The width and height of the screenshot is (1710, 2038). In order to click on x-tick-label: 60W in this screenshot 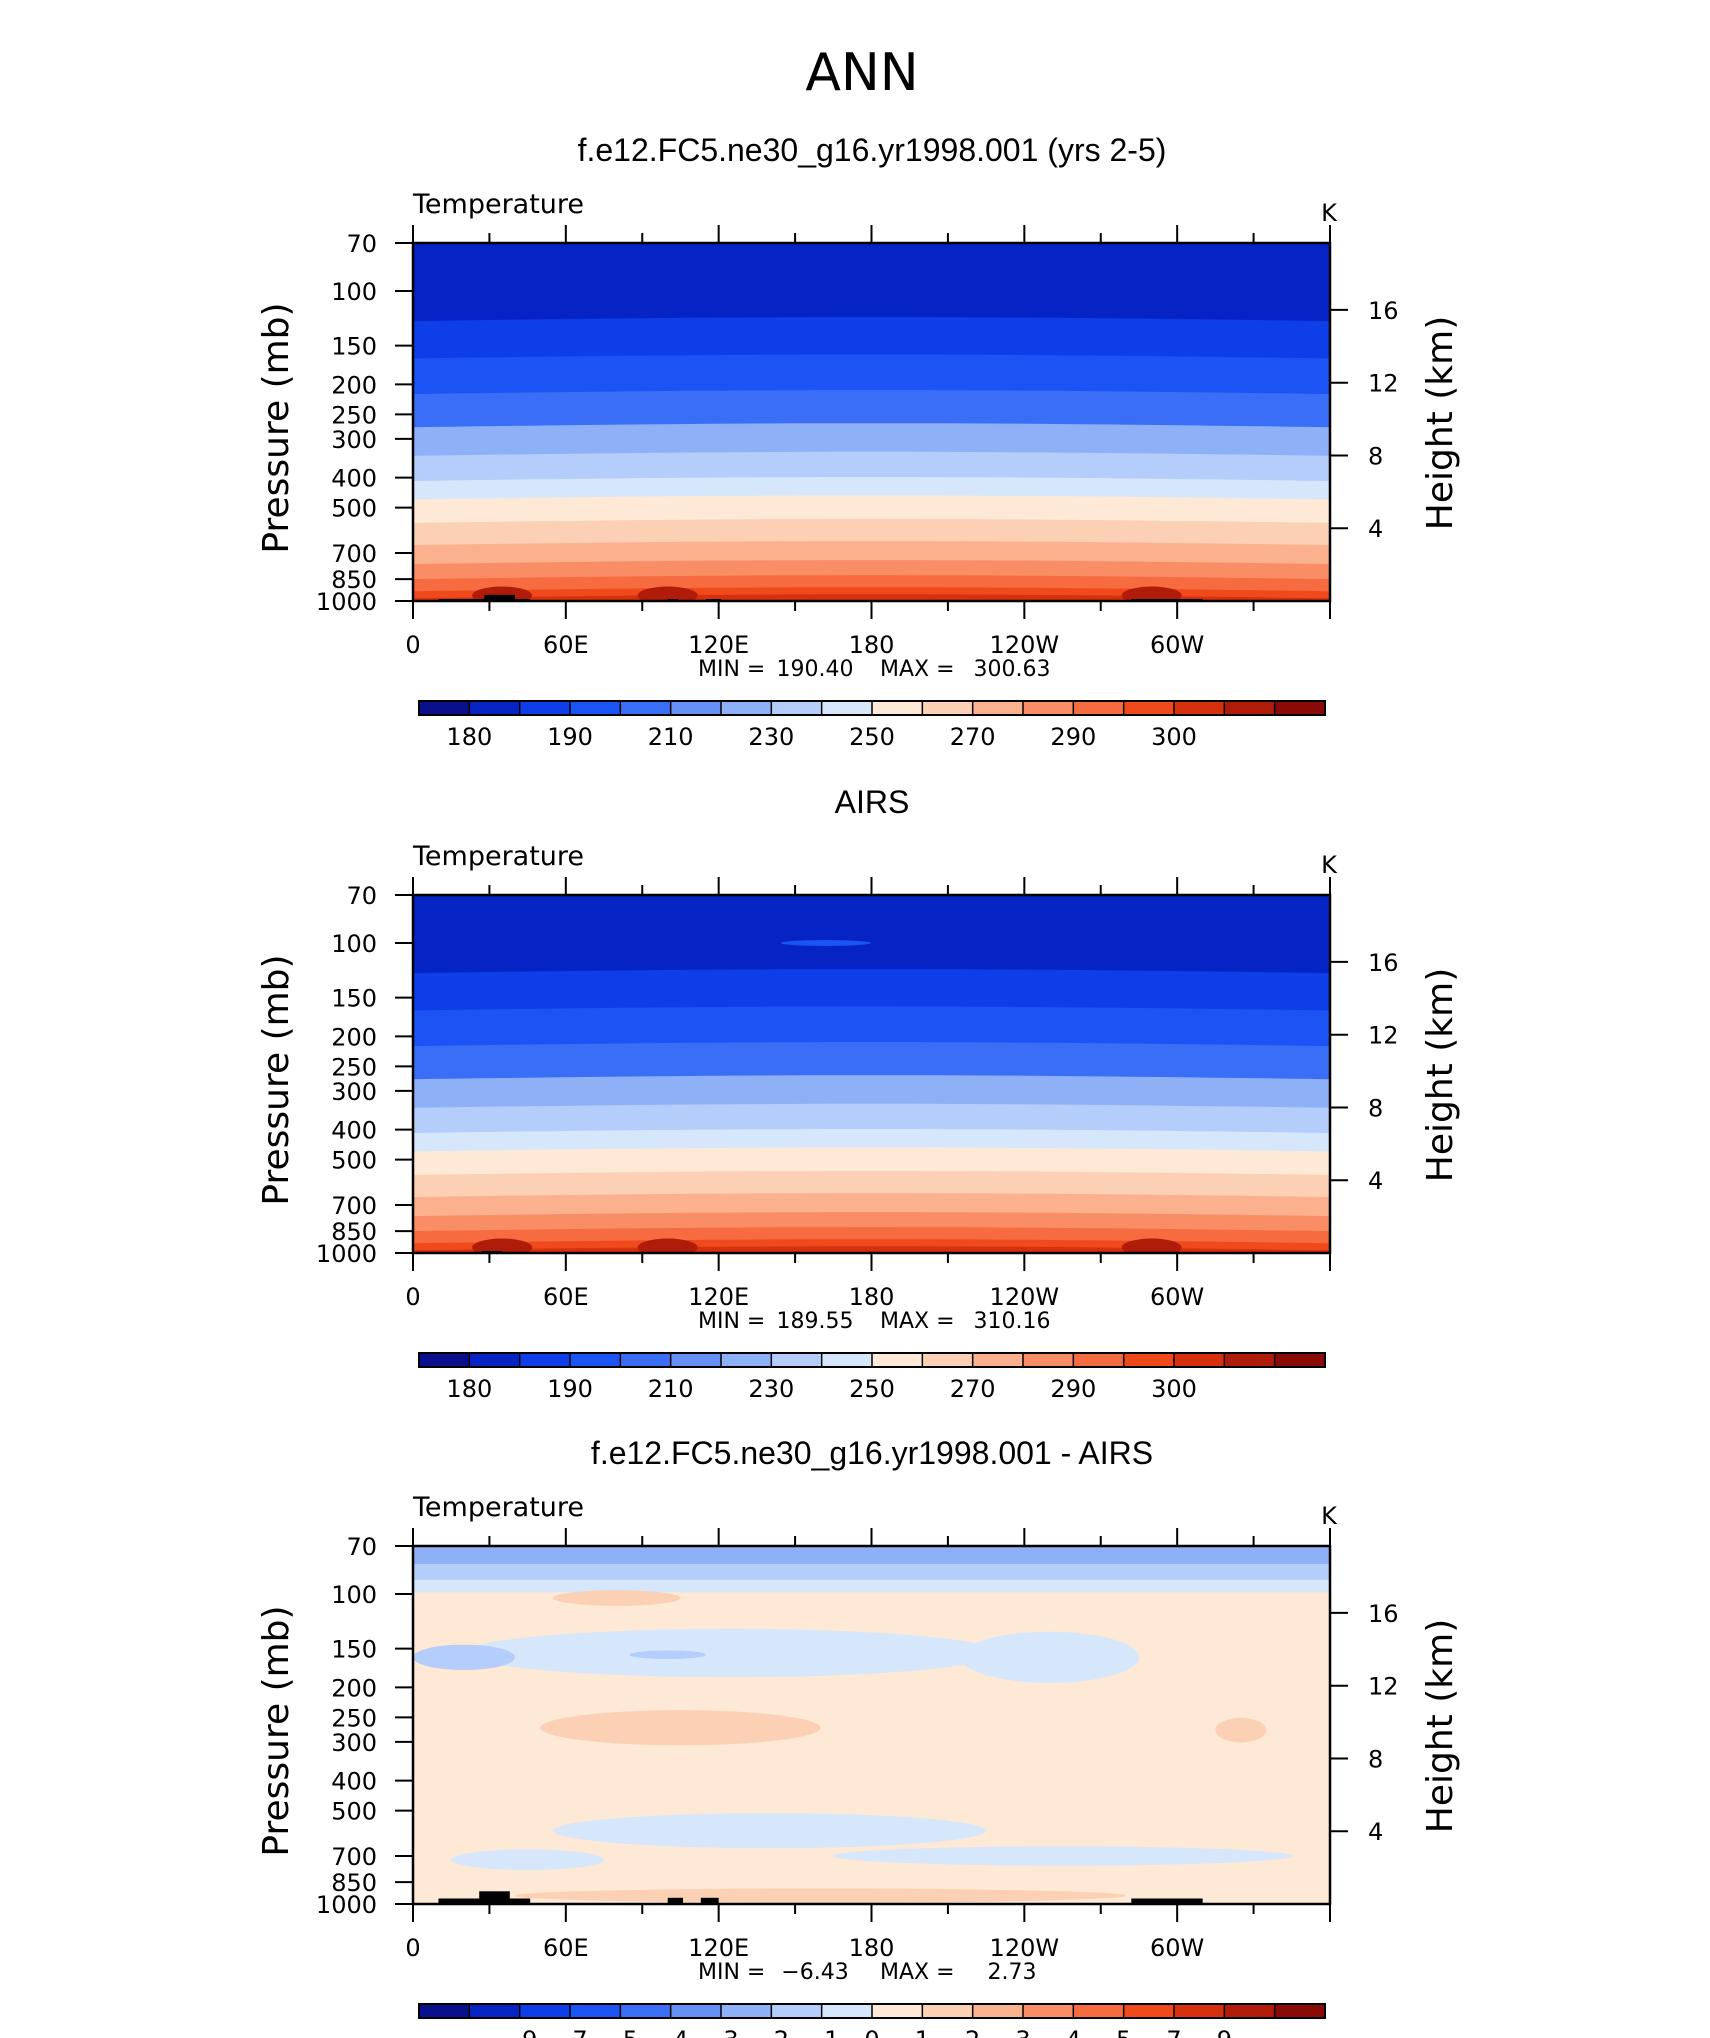, I will do `click(1177, 1948)`.